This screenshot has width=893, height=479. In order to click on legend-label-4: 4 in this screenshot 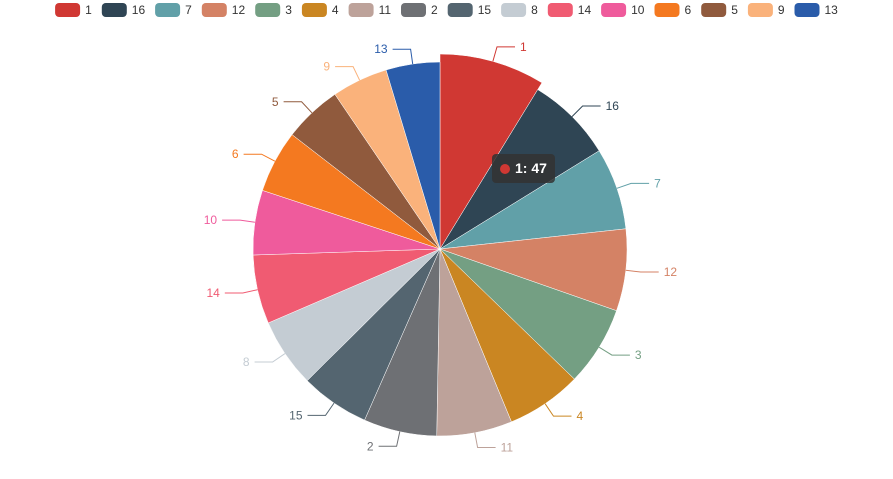, I will do `click(335, 10)`.